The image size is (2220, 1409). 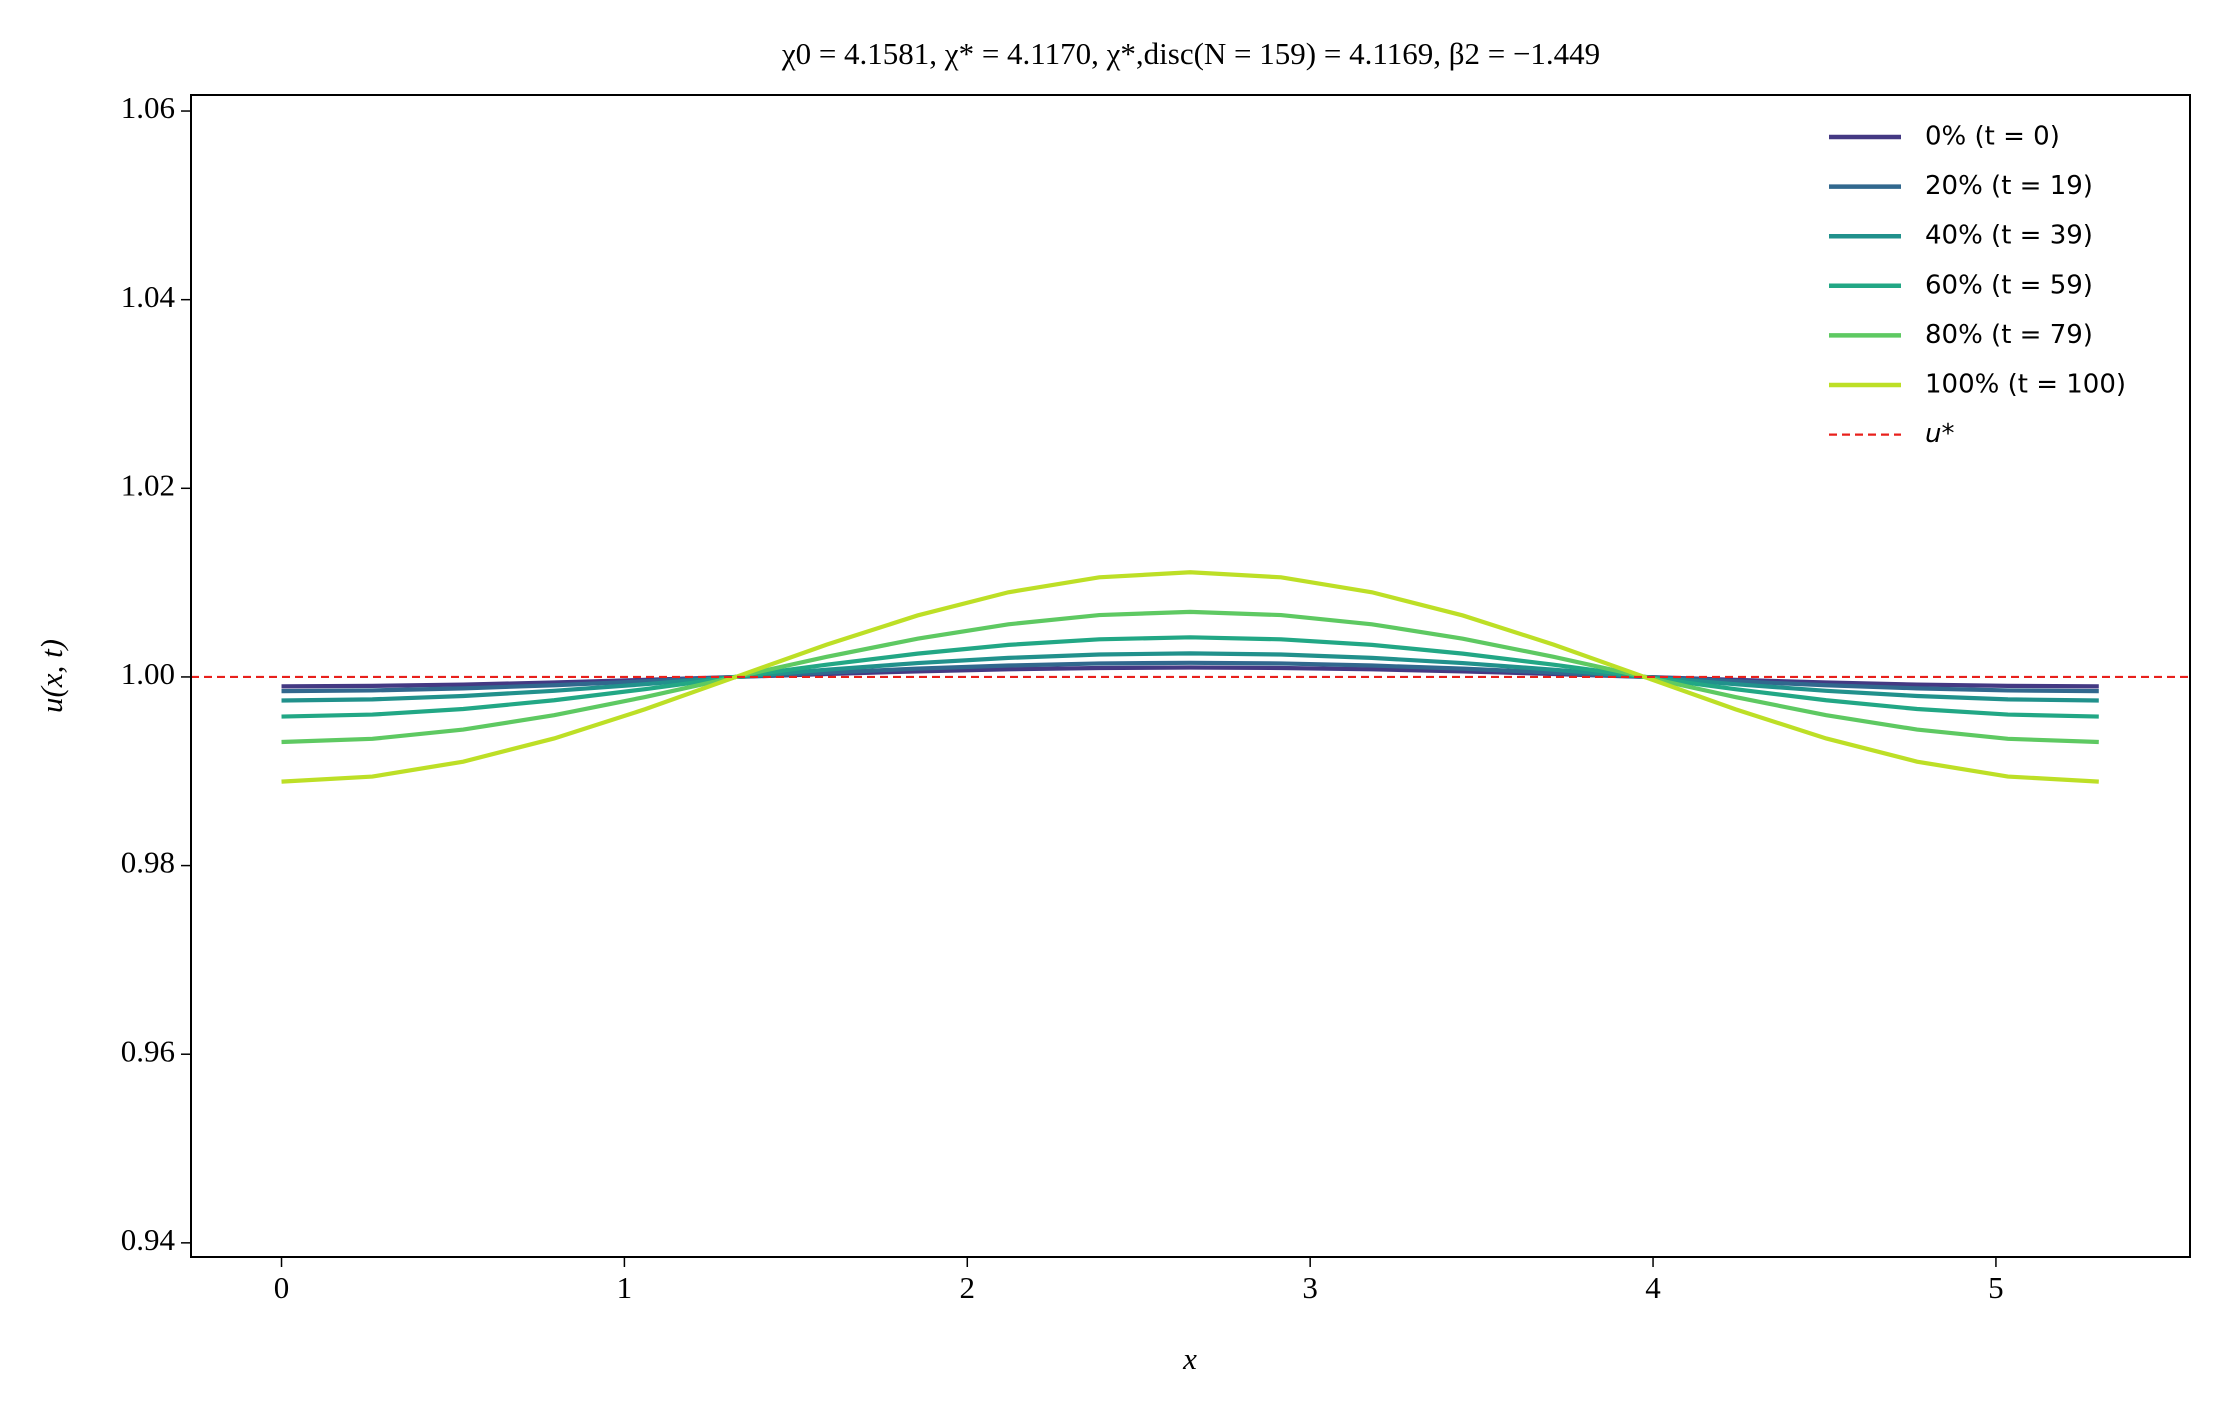 What do you see at coordinates (2009, 285) in the screenshot?
I see `legend-label: 60% (t = 59)` at bounding box center [2009, 285].